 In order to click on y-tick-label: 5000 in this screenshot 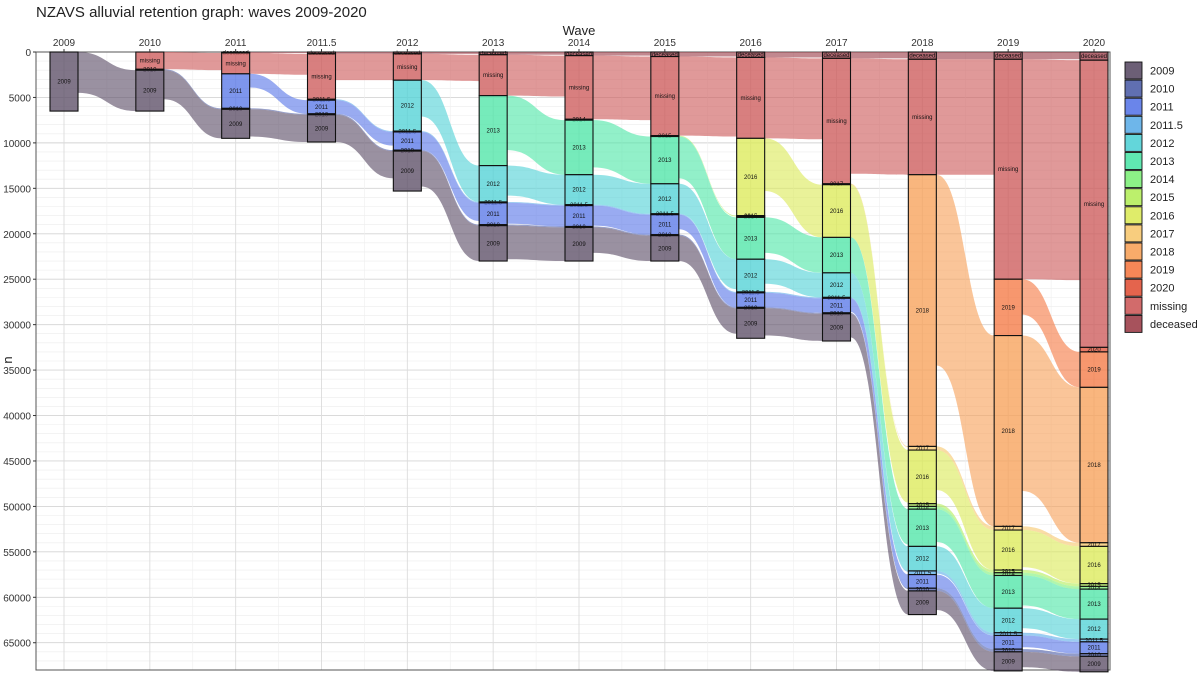, I will do `click(20, 98)`.